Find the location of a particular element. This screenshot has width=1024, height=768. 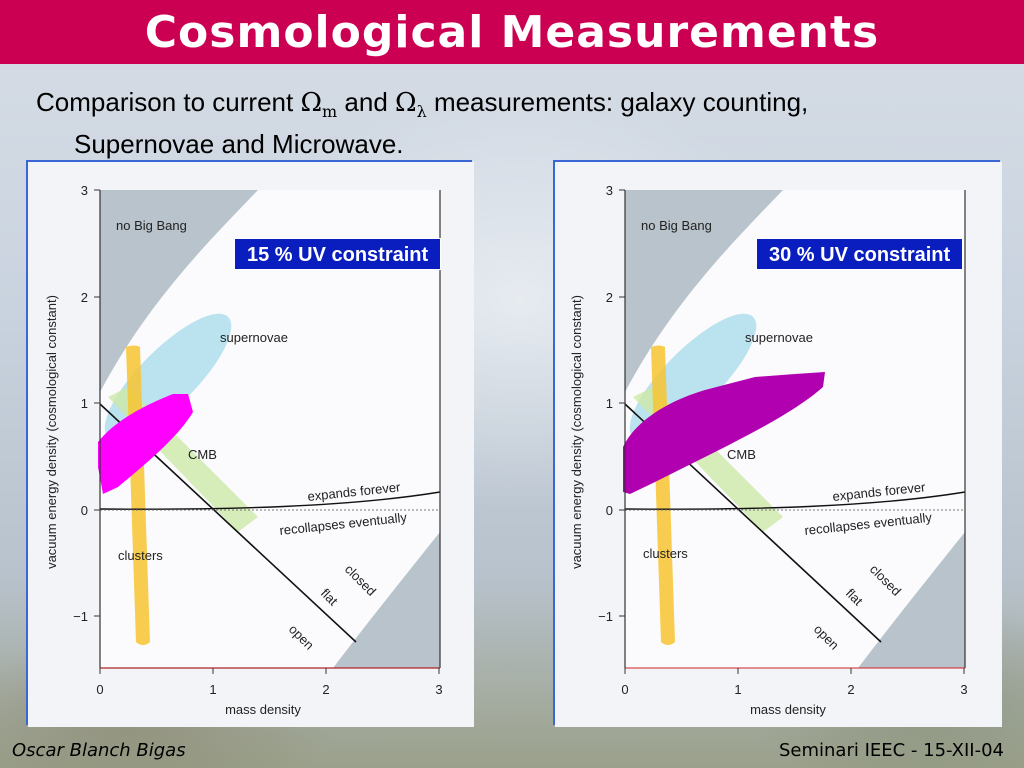

intro-part1: Comparison to current is located at coordinates (168, 102).